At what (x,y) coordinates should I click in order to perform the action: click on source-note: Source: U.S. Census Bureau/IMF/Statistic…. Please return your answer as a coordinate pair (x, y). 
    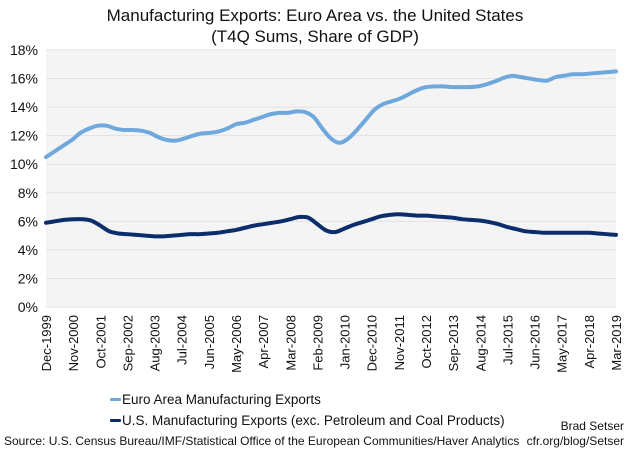
    Looking at the image, I should click on (262, 441).